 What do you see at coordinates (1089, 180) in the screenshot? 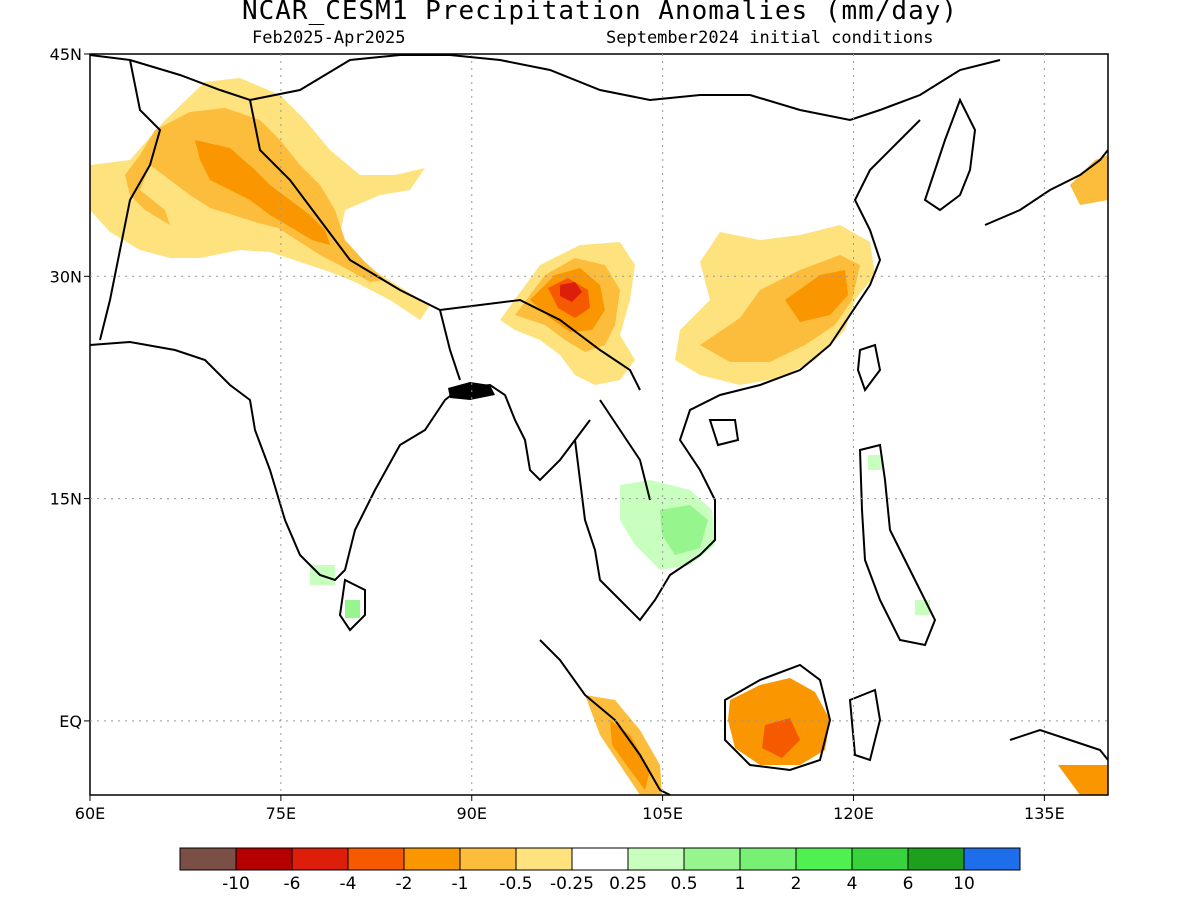
I see `dry-area-japan` at bounding box center [1089, 180].